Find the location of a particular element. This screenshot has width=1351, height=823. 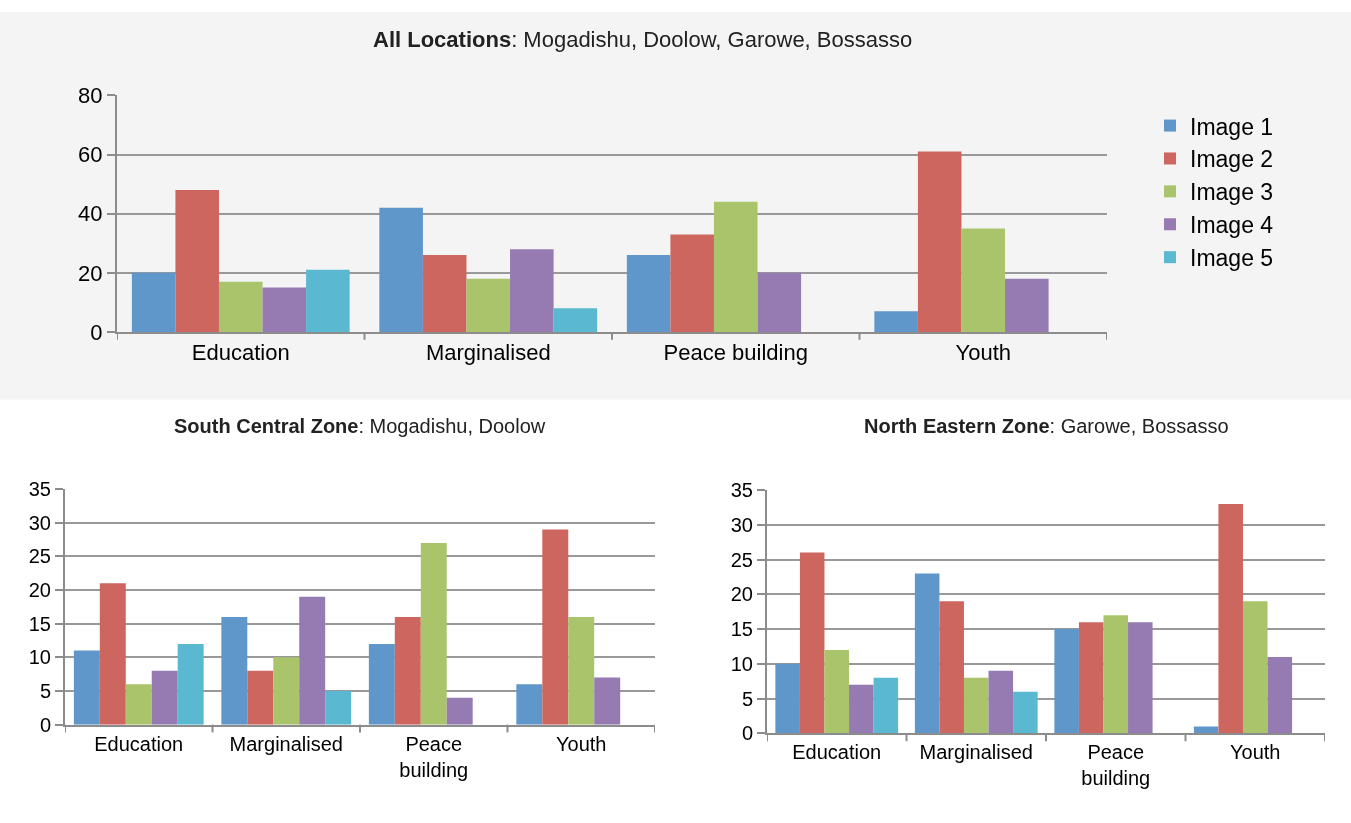

legend-label: Image 4 is located at coordinates (1232, 225).